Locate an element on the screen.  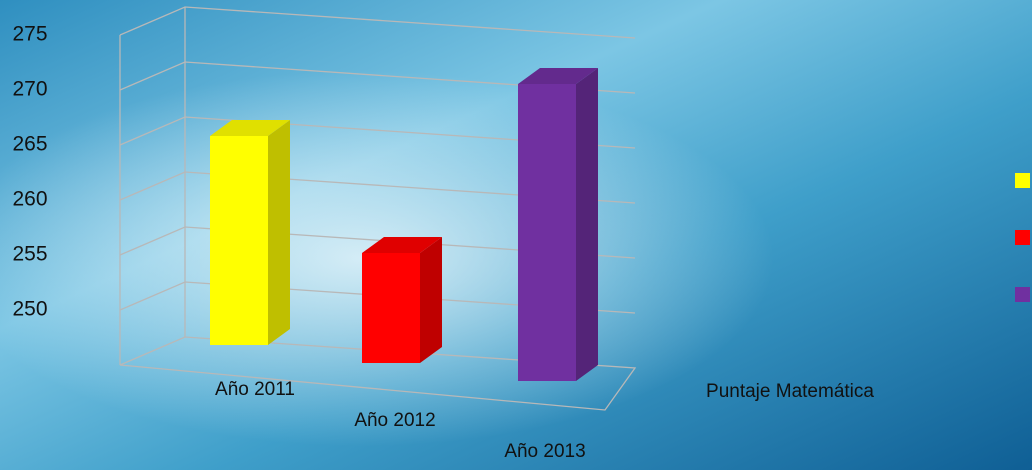
x-tick-label: Año 2012 is located at coordinates (394, 420).